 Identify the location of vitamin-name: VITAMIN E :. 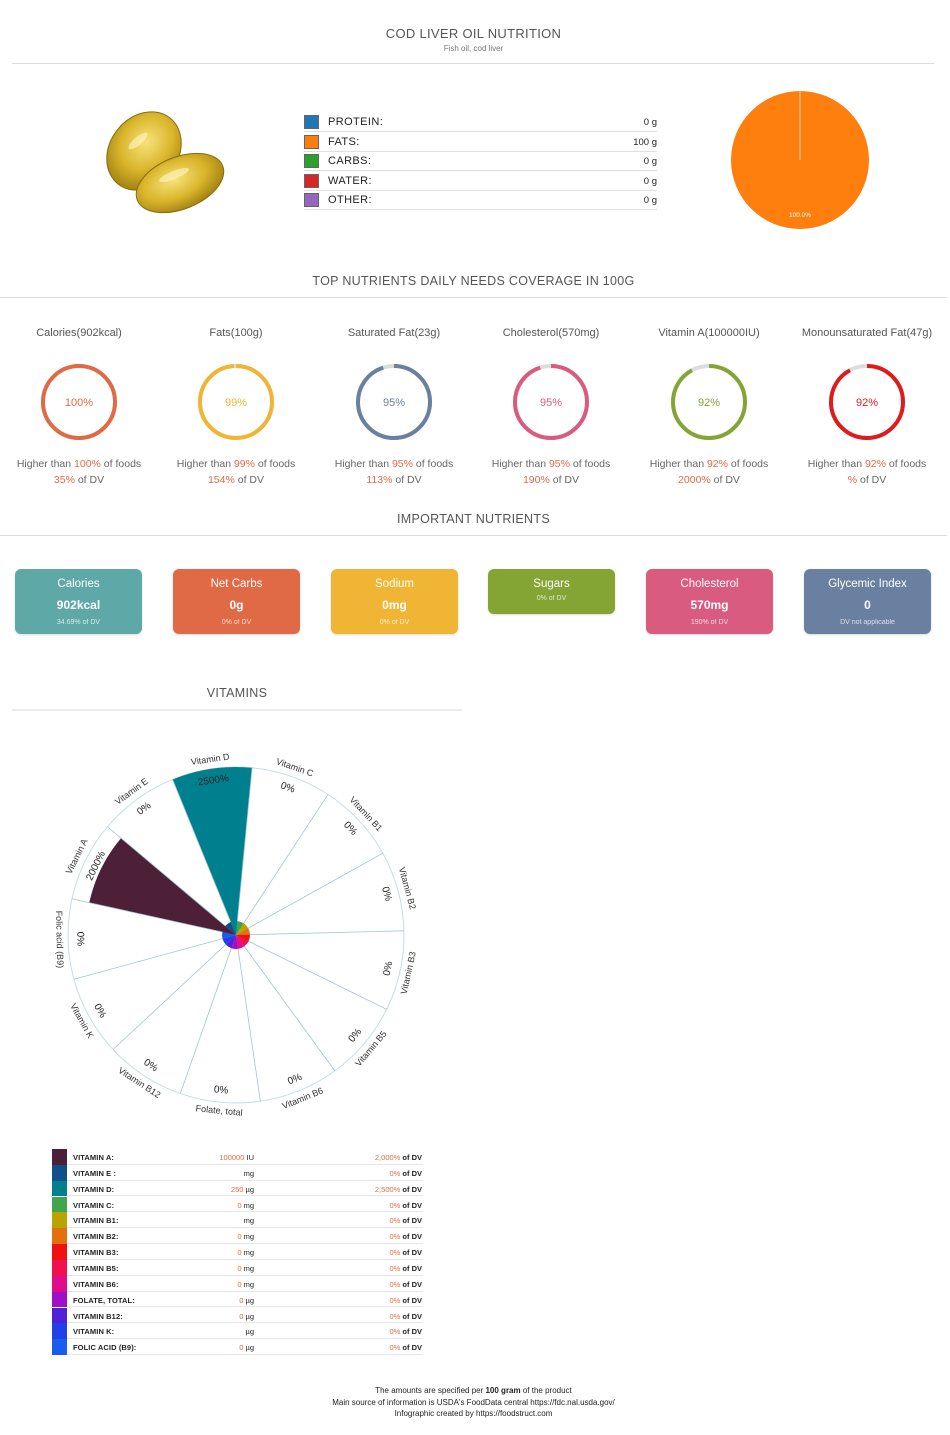
(95, 1173).